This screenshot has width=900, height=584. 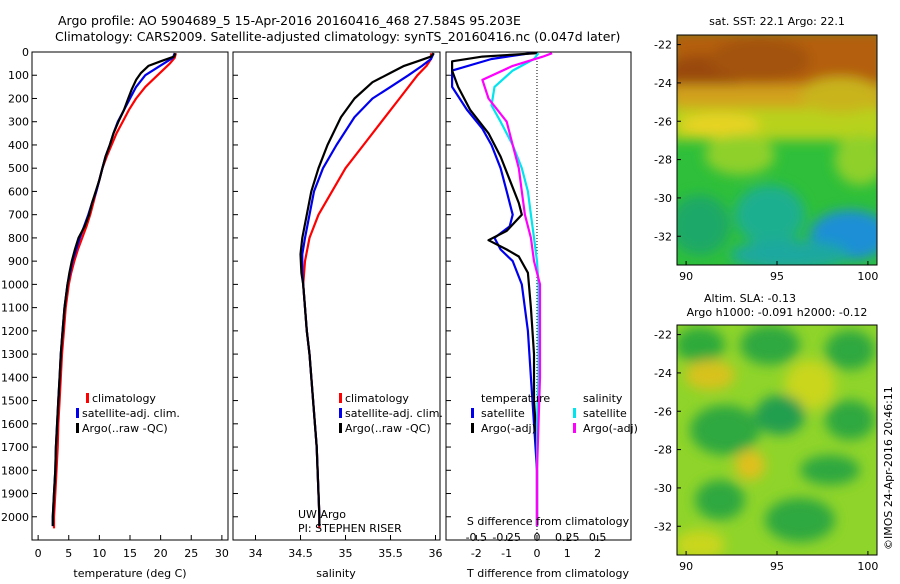 I want to click on top-x-tick-label: -0.25, so click(x=506, y=537).